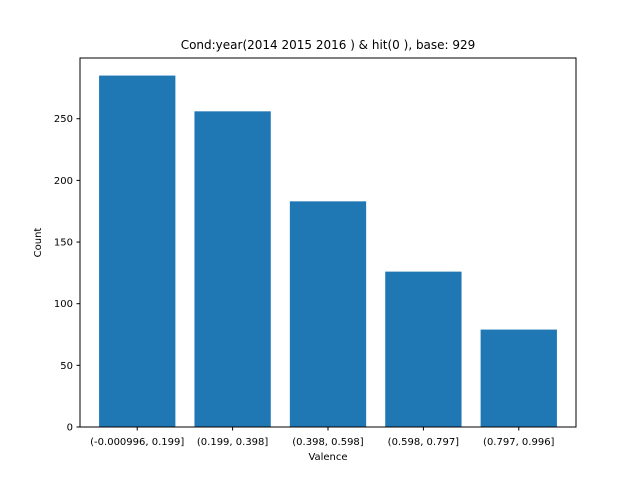 This screenshot has width=640, height=484. What do you see at coordinates (70, 428) in the screenshot?
I see `y-tick-label: 0` at bounding box center [70, 428].